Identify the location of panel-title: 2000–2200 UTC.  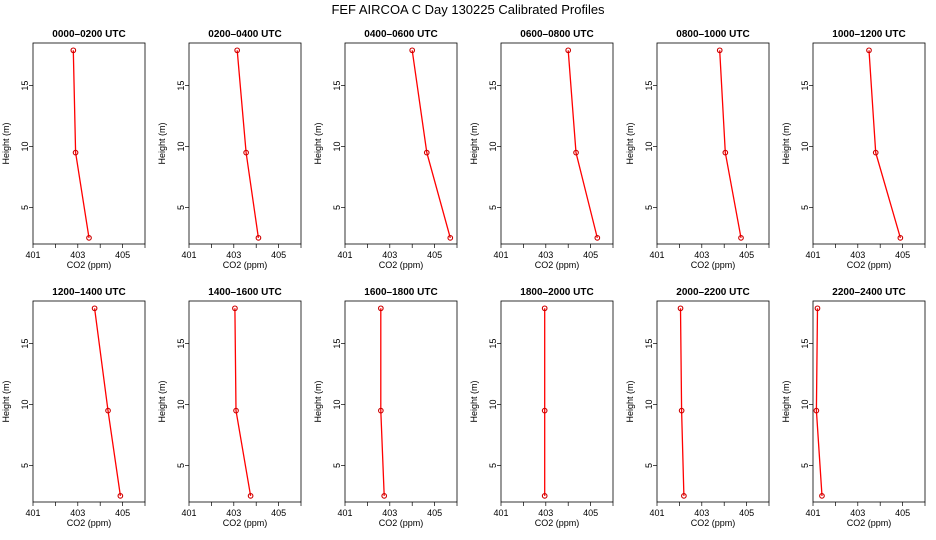
(712, 292).